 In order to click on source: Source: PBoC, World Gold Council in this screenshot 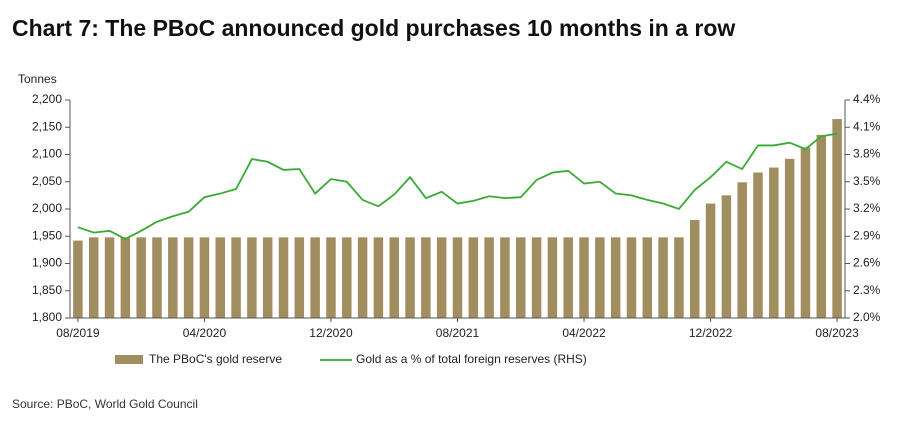, I will do `click(105, 404)`.